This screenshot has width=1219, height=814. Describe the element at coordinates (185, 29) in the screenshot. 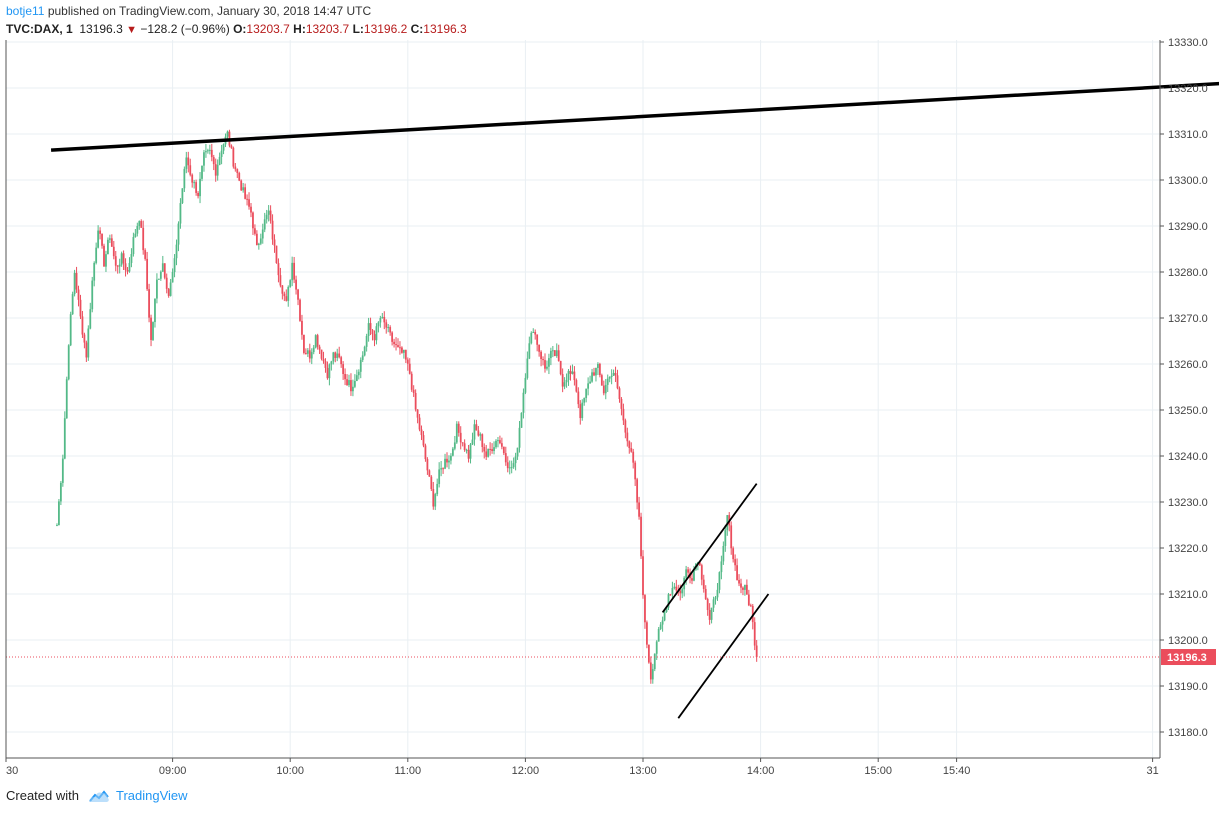

I see `change-value: −128.2 (−0.96%)` at that location.